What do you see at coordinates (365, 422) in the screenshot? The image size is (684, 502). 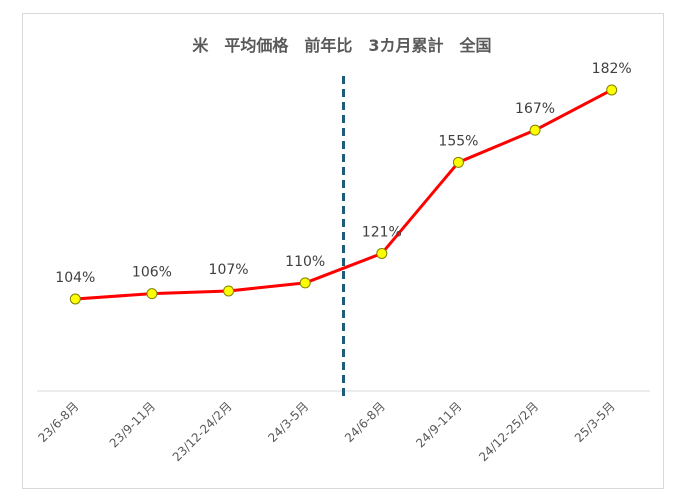 I see `x-tick-label: 24/6-8月` at bounding box center [365, 422].